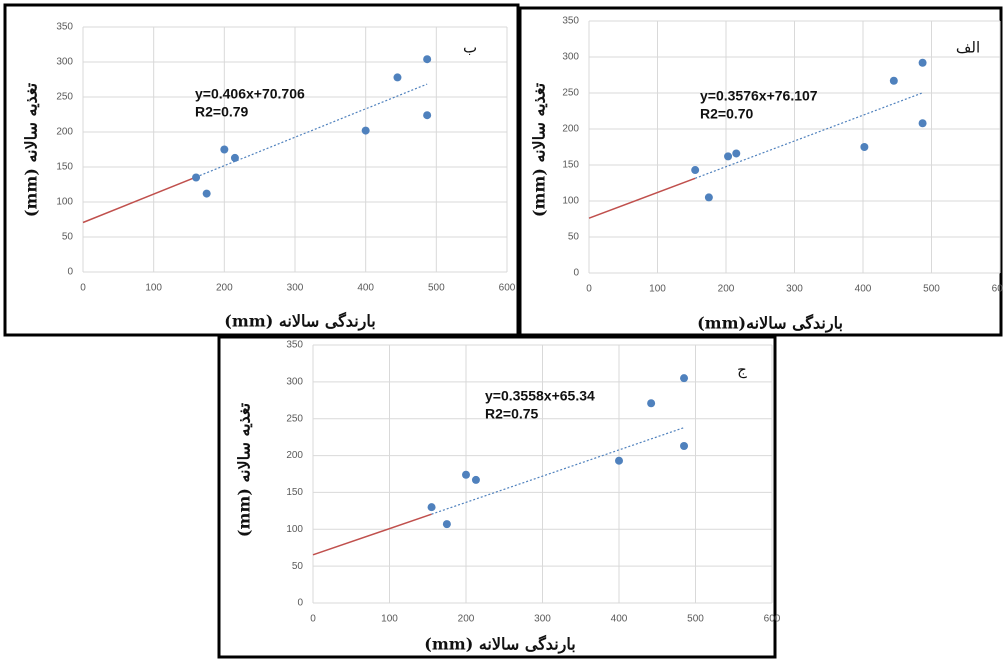 Image resolution: width=1003 pixels, height=659 pixels. What do you see at coordinates (470, 48) in the screenshot?
I see `panel-label: ب` at bounding box center [470, 48].